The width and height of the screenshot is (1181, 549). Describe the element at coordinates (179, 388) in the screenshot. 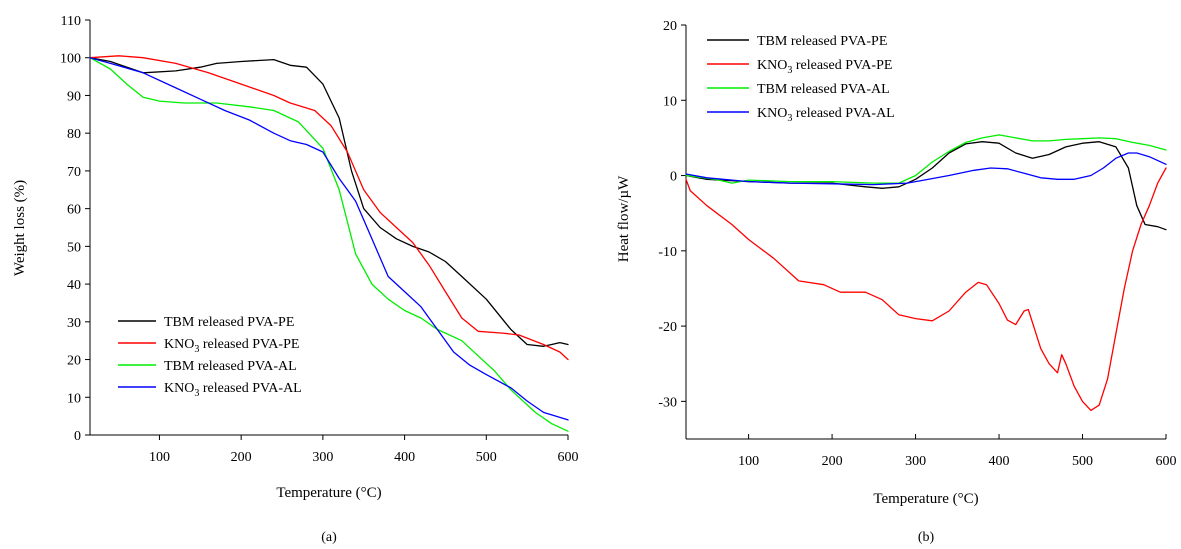

I see `panel-a-legend-label-main-3: KNO` at that location.